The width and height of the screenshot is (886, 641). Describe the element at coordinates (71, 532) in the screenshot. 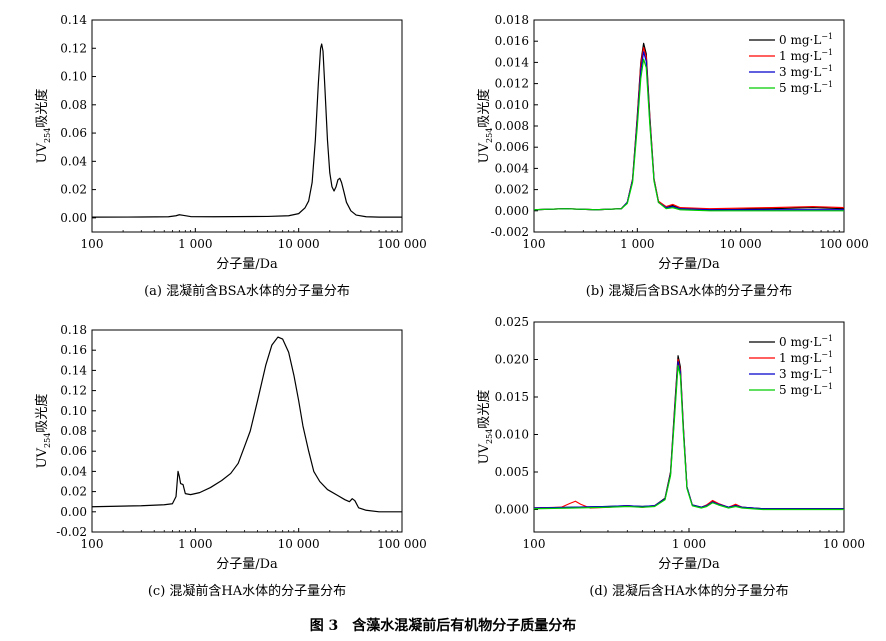

I see `y-tick-label: -0.02` at that location.